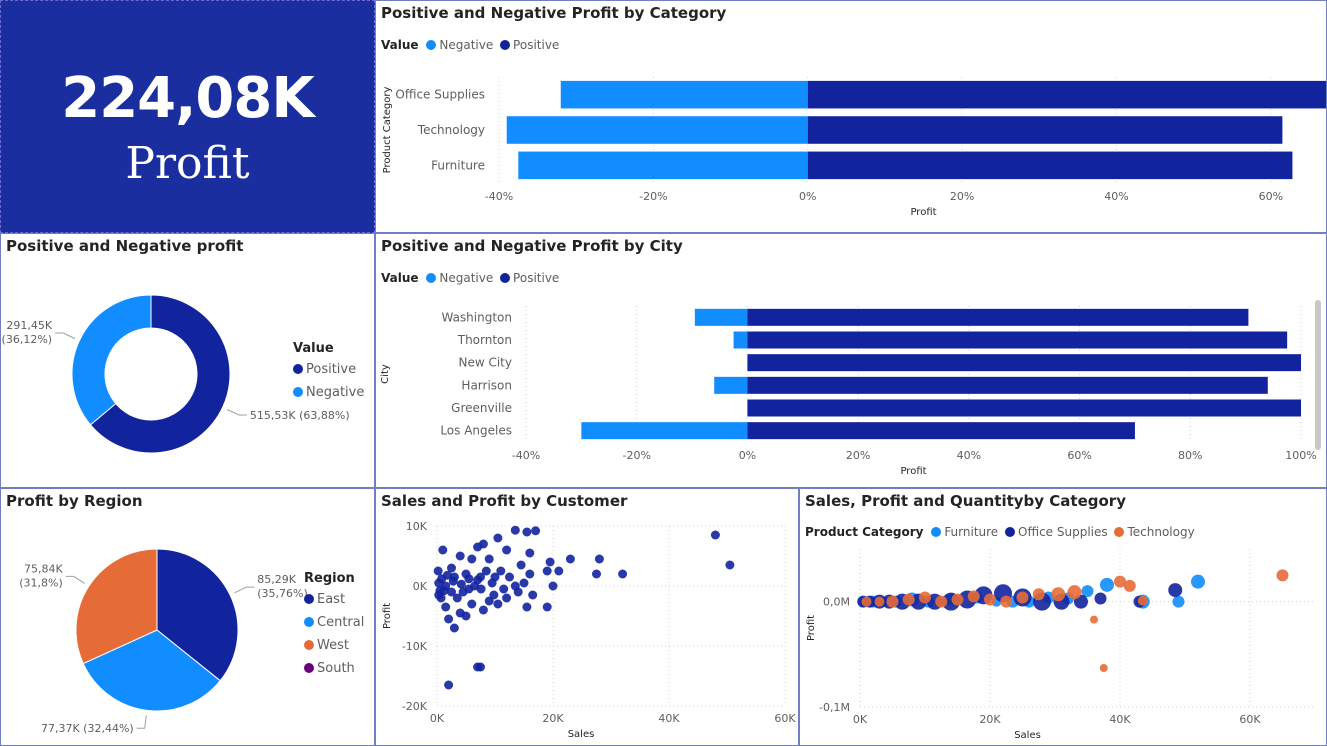 This screenshot has height=746, width=1327. I want to click on legend-east: East, so click(334, 599).